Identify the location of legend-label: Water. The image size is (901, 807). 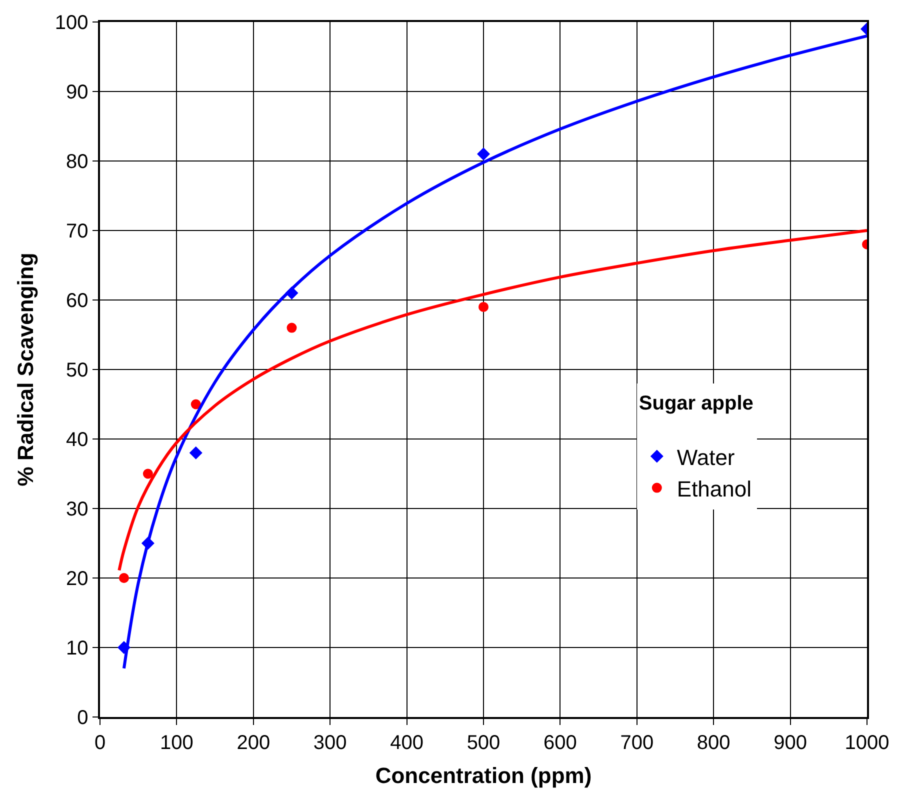
(705, 457).